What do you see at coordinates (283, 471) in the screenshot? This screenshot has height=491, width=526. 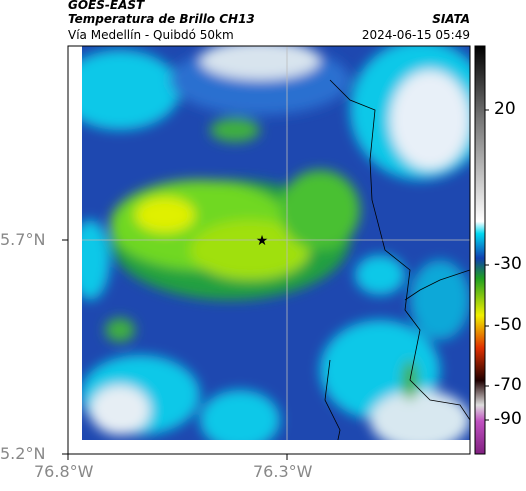 I see `lon-label: 76.3°W` at bounding box center [283, 471].